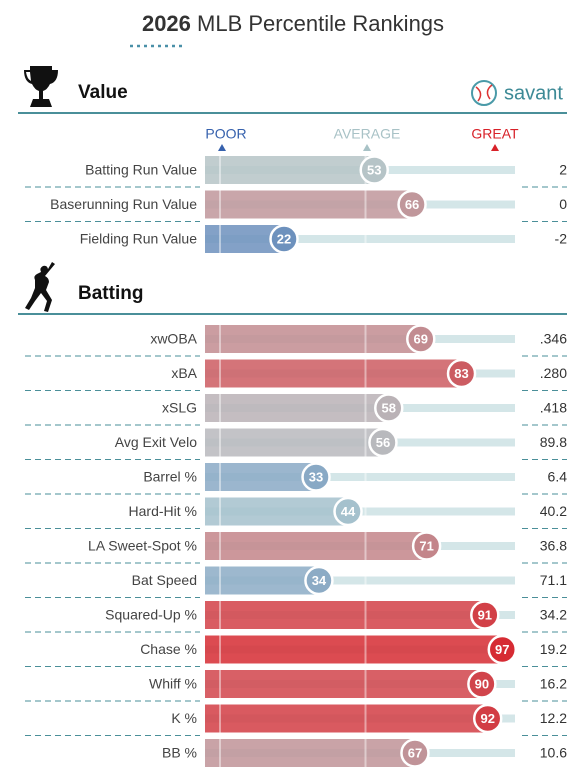 The height and width of the screenshot is (781, 587). I want to click on brand: savant, so click(517, 93).